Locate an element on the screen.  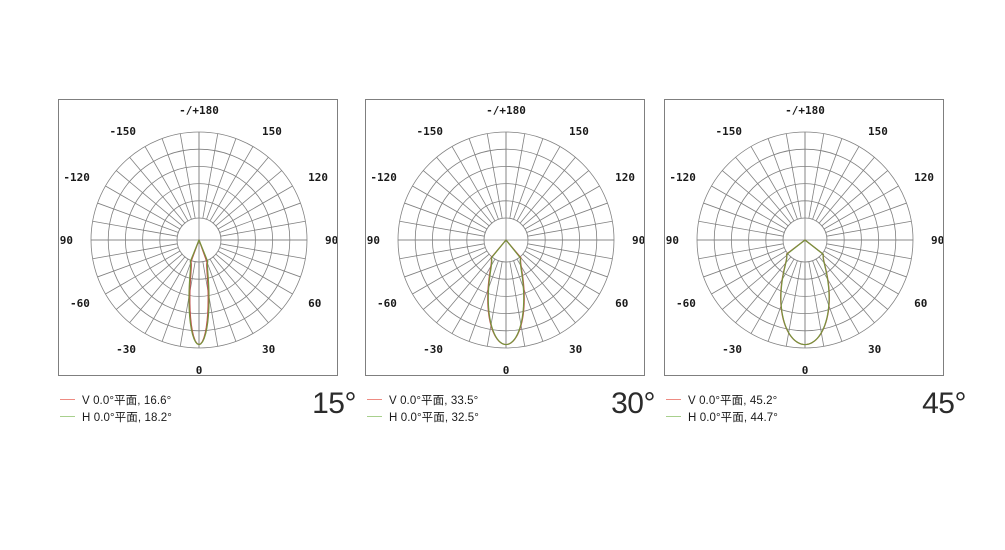
legend-label: V 0.0°平面, 16.6° is located at coordinates (127, 400).